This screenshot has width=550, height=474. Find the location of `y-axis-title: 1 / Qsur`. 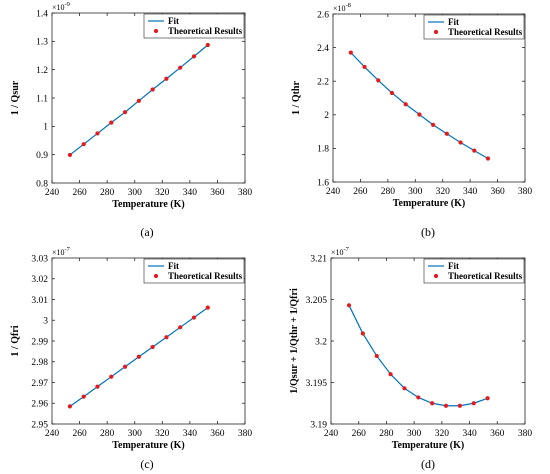

y-axis-title: 1 / Qsur is located at coordinates (15, 97).